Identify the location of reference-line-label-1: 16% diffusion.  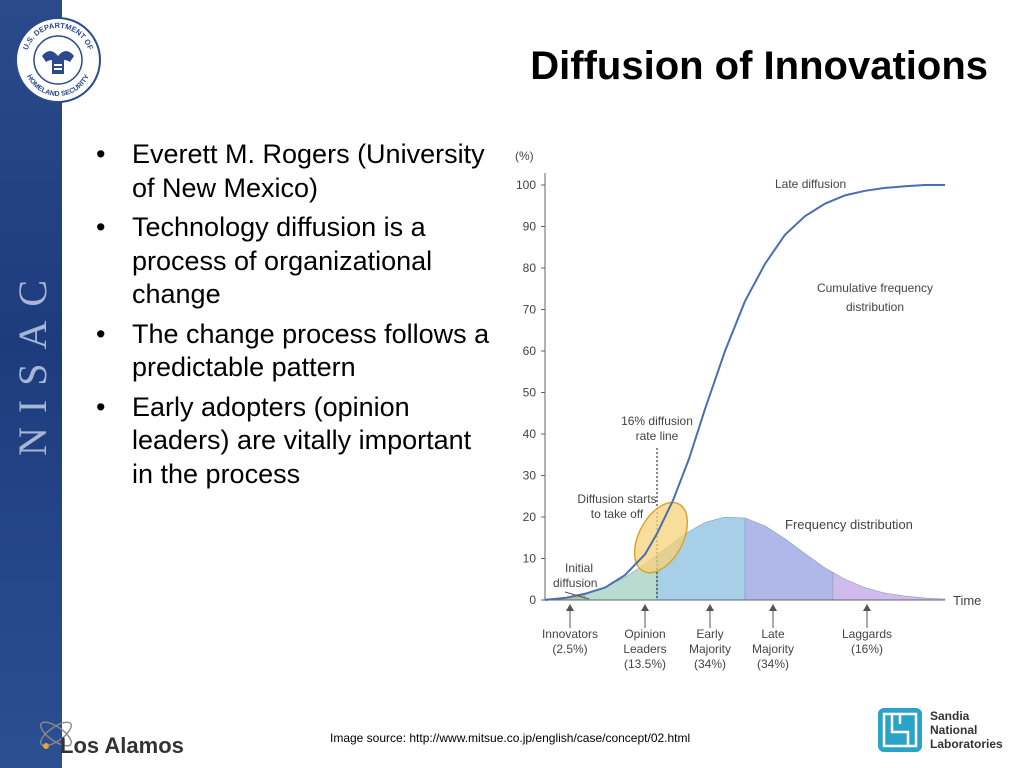
(657, 421).